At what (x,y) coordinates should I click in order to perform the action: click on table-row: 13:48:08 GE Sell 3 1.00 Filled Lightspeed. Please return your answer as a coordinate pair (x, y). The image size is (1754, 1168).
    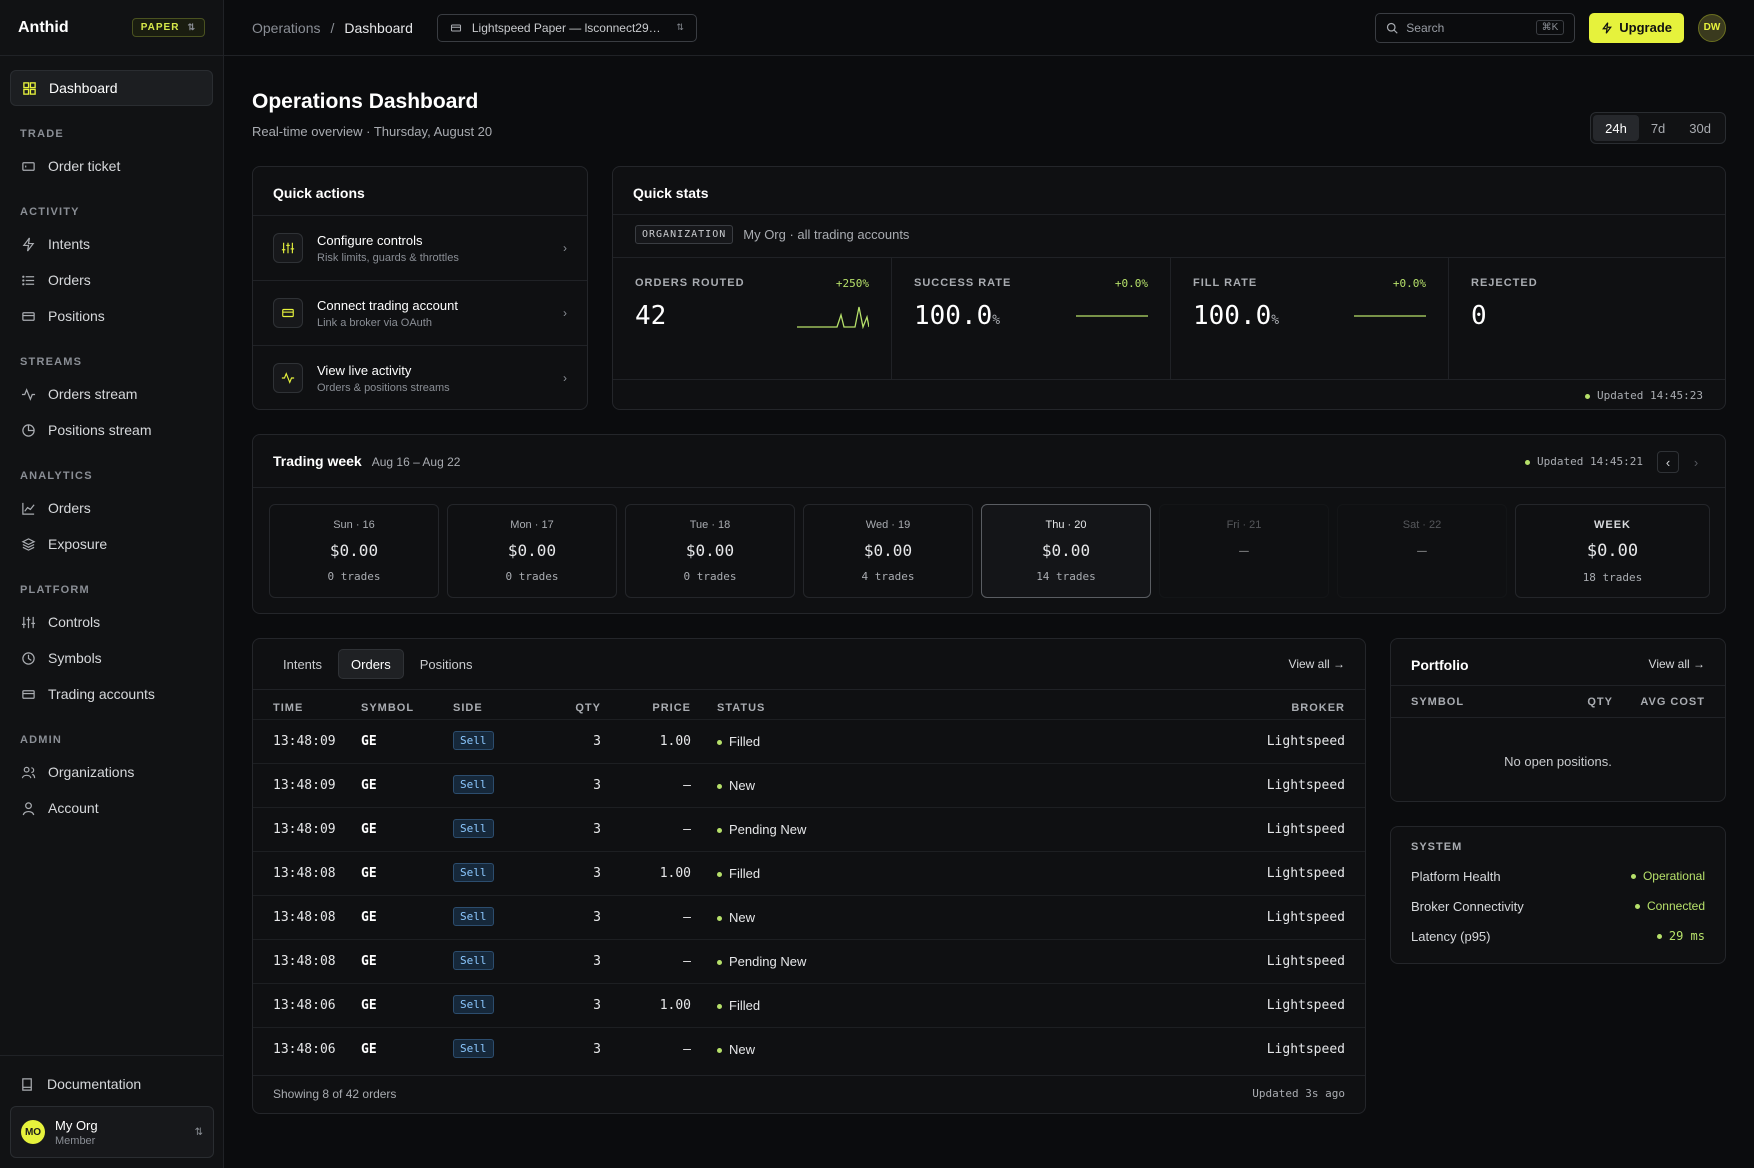
    Looking at the image, I should click on (809, 873).